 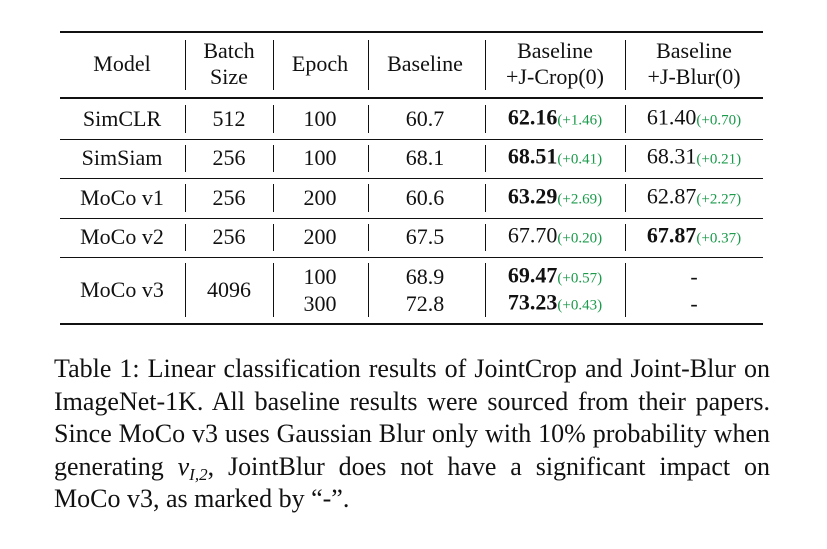 I want to click on result-cell: 63.29(+2.69), so click(x=555, y=197).